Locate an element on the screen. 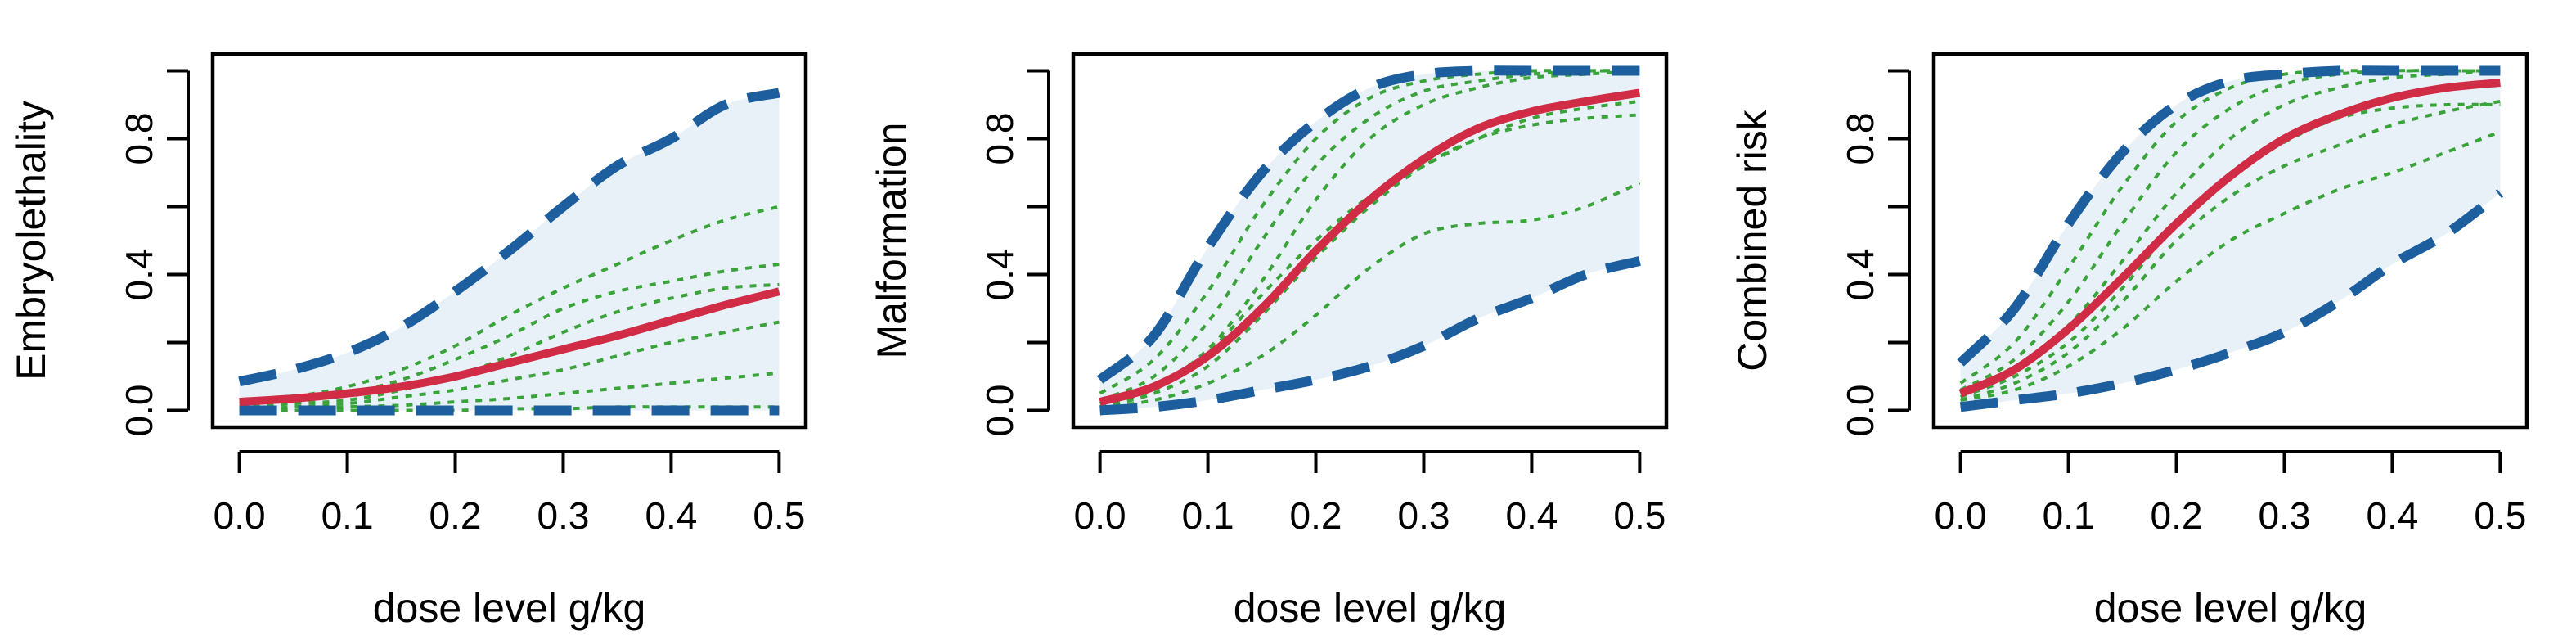 The image size is (2576, 644). y-axis-label: Malformation is located at coordinates (892, 241).